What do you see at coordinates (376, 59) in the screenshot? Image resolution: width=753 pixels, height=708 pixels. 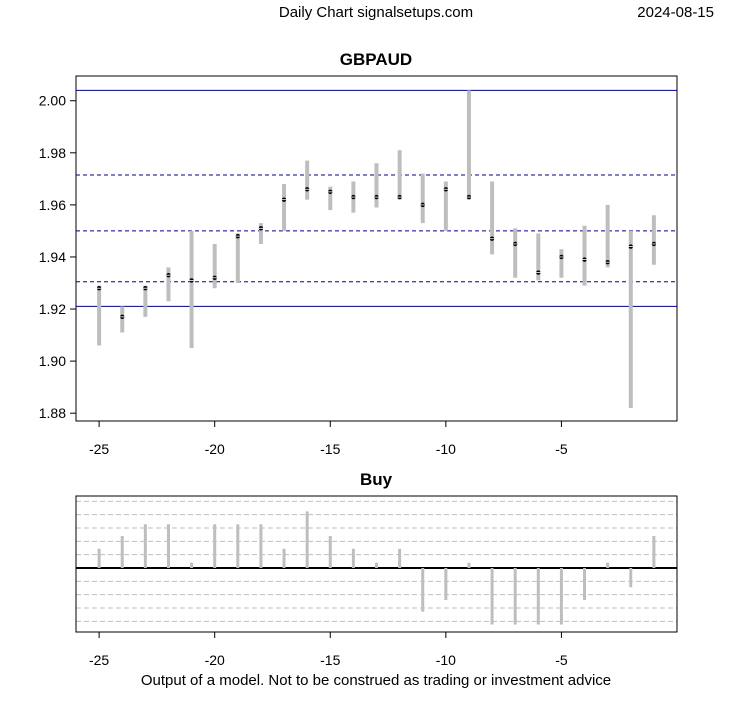 I see `price-chart-title: GBPAUD` at bounding box center [376, 59].